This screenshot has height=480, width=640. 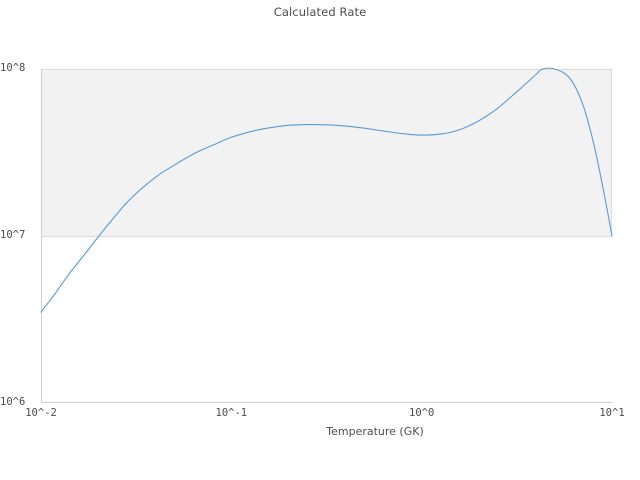 I want to click on x-axis-tick-label: 10^1, so click(x=612, y=413).